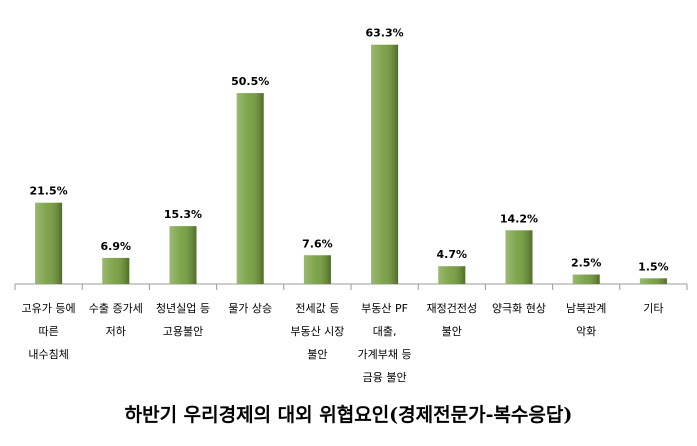 The image size is (697, 446). Describe the element at coordinates (317, 243) in the screenshot. I see `value-label: 7.6%` at that location.